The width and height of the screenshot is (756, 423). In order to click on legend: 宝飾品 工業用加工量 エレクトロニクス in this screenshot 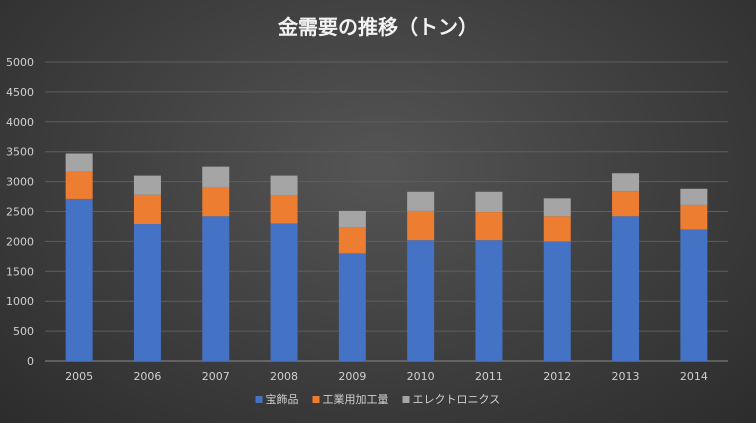, I will do `click(378, 399)`.